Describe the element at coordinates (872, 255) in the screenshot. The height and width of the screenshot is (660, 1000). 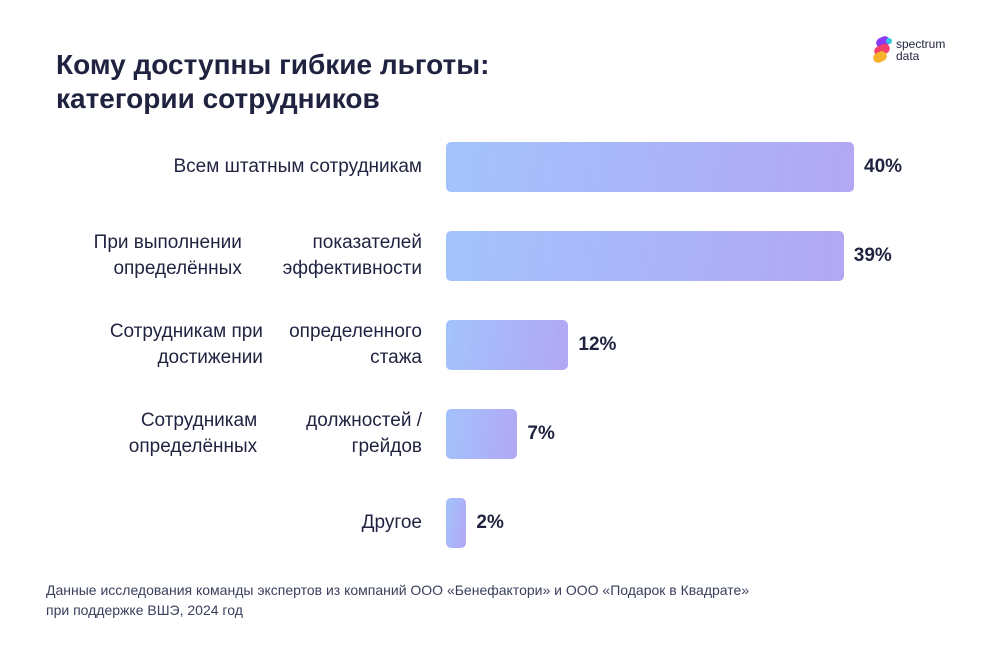
I see `value-label: 39%` at that location.